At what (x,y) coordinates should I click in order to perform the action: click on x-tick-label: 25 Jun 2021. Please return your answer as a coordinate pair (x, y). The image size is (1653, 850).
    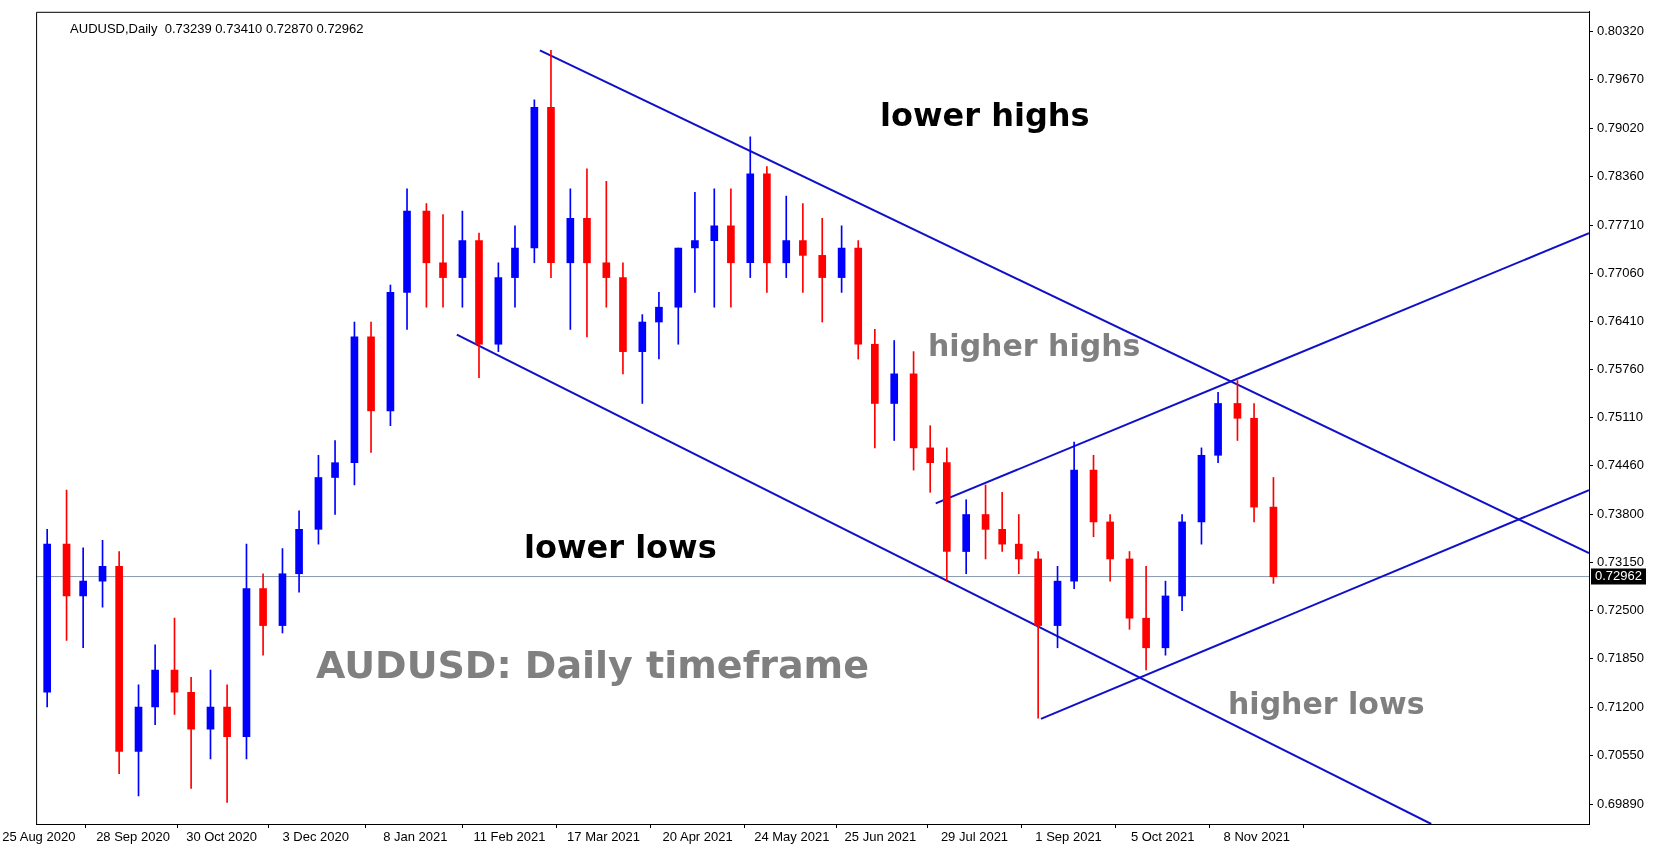
    Looking at the image, I should click on (880, 837).